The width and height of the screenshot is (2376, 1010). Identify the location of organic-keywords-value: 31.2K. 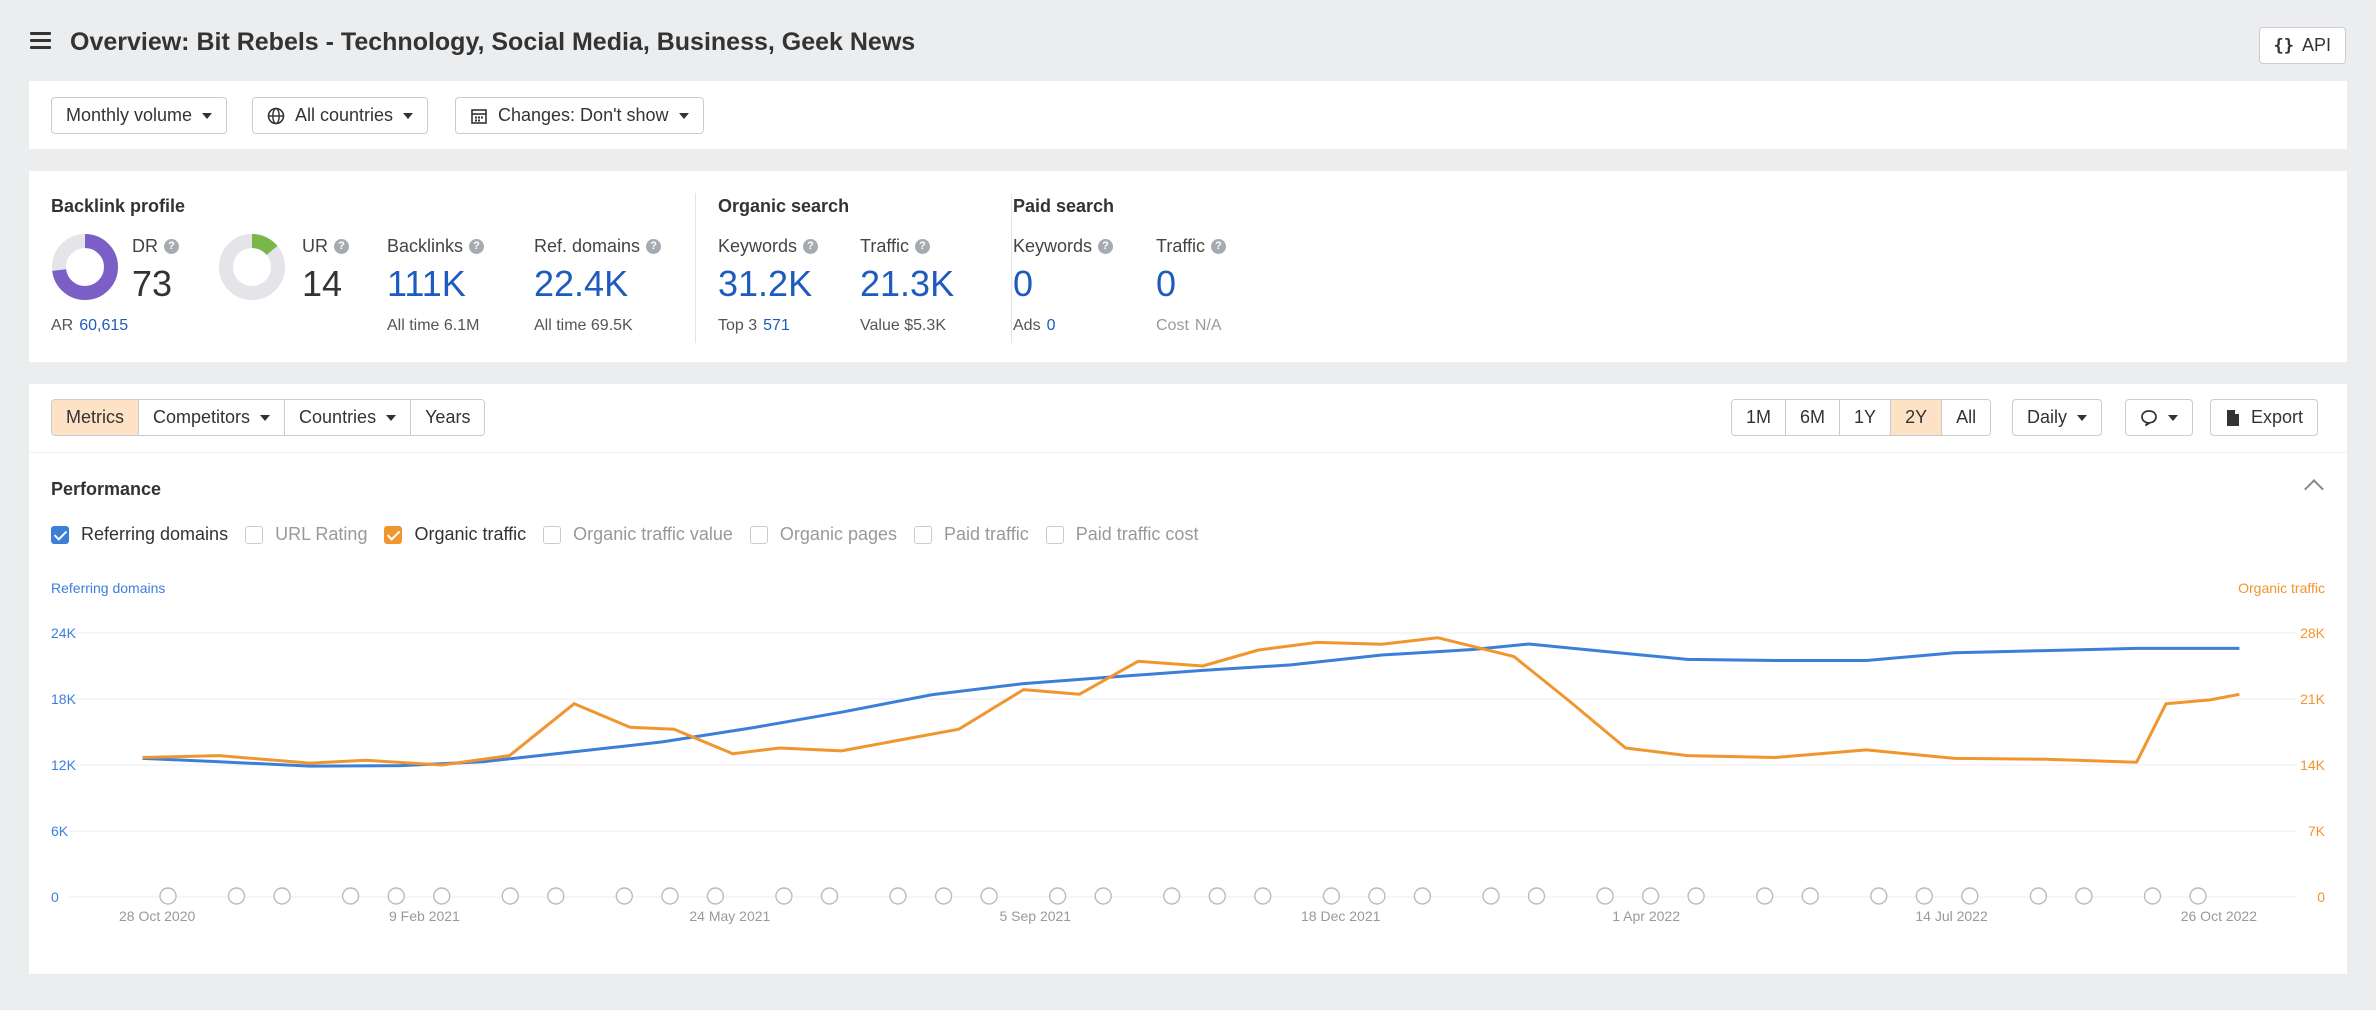
(765, 283).